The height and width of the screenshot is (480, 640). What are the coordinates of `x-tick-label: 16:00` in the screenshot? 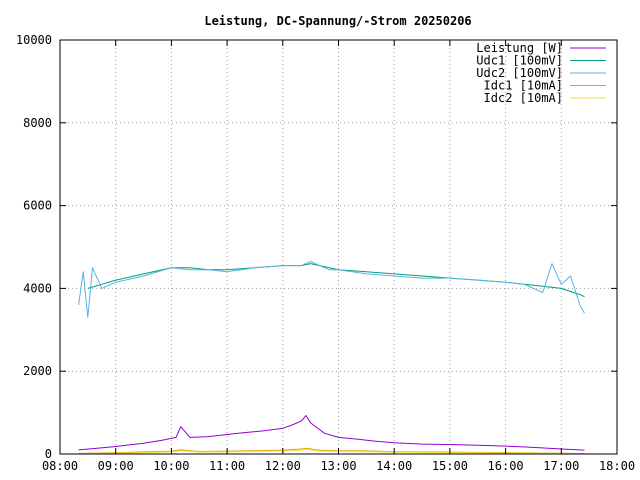 It's located at (506, 466).